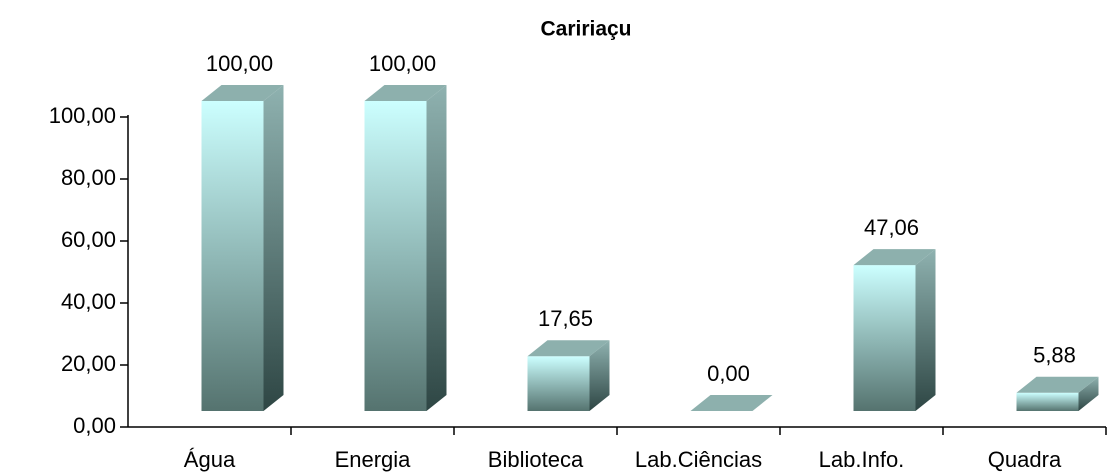 The image size is (1108, 472). What do you see at coordinates (698, 459) in the screenshot?
I see `x-tick-label: Lab.Ciências` at bounding box center [698, 459].